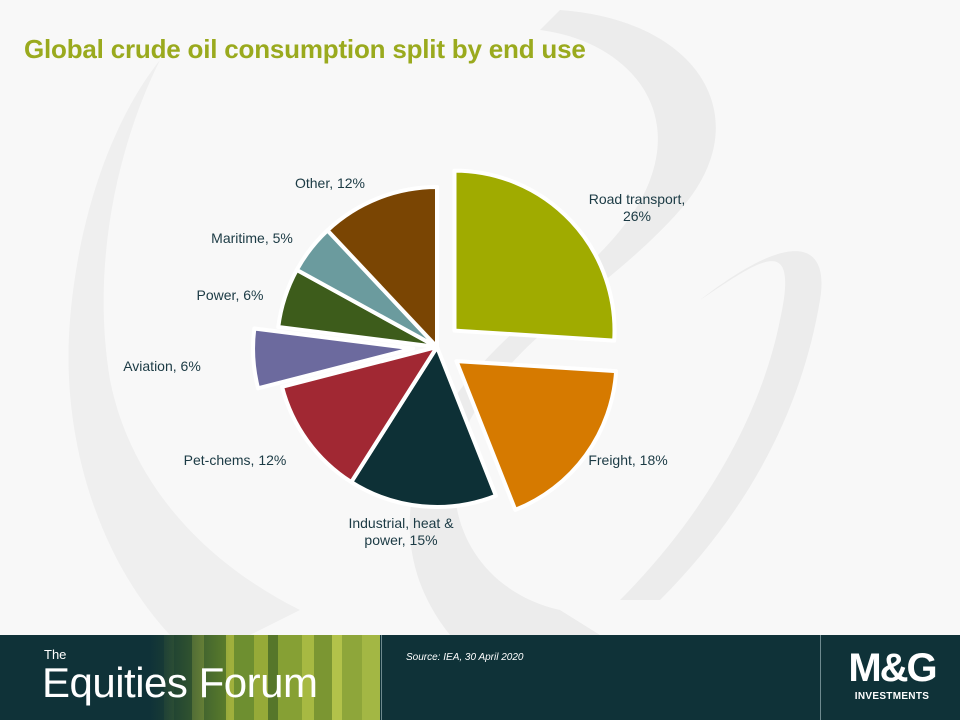 This screenshot has width=960, height=720. What do you see at coordinates (637, 199) in the screenshot?
I see `pie-label-line: Road transport,` at bounding box center [637, 199].